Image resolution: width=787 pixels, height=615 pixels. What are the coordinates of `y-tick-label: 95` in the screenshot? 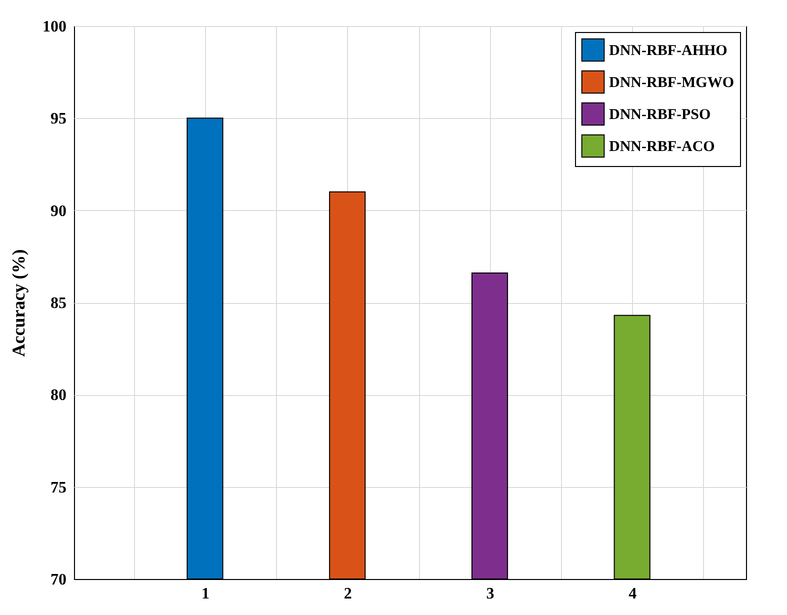 It's located at (58, 119).